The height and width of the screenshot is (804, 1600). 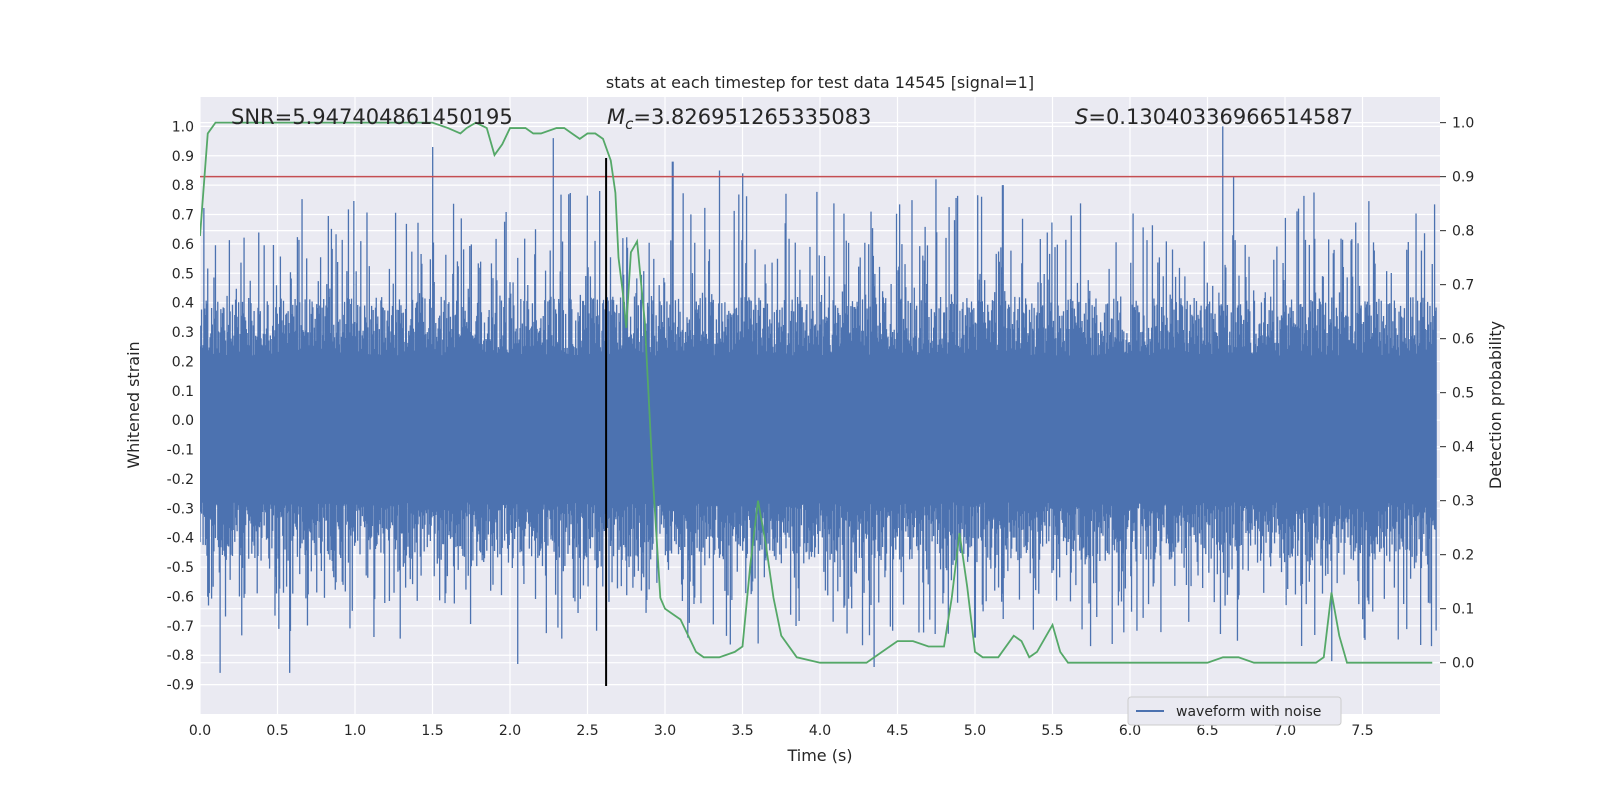 What do you see at coordinates (180, 568) in the screenshot?
I see `left-y-tick-label: -0.5` at bounding box center [180, 568].